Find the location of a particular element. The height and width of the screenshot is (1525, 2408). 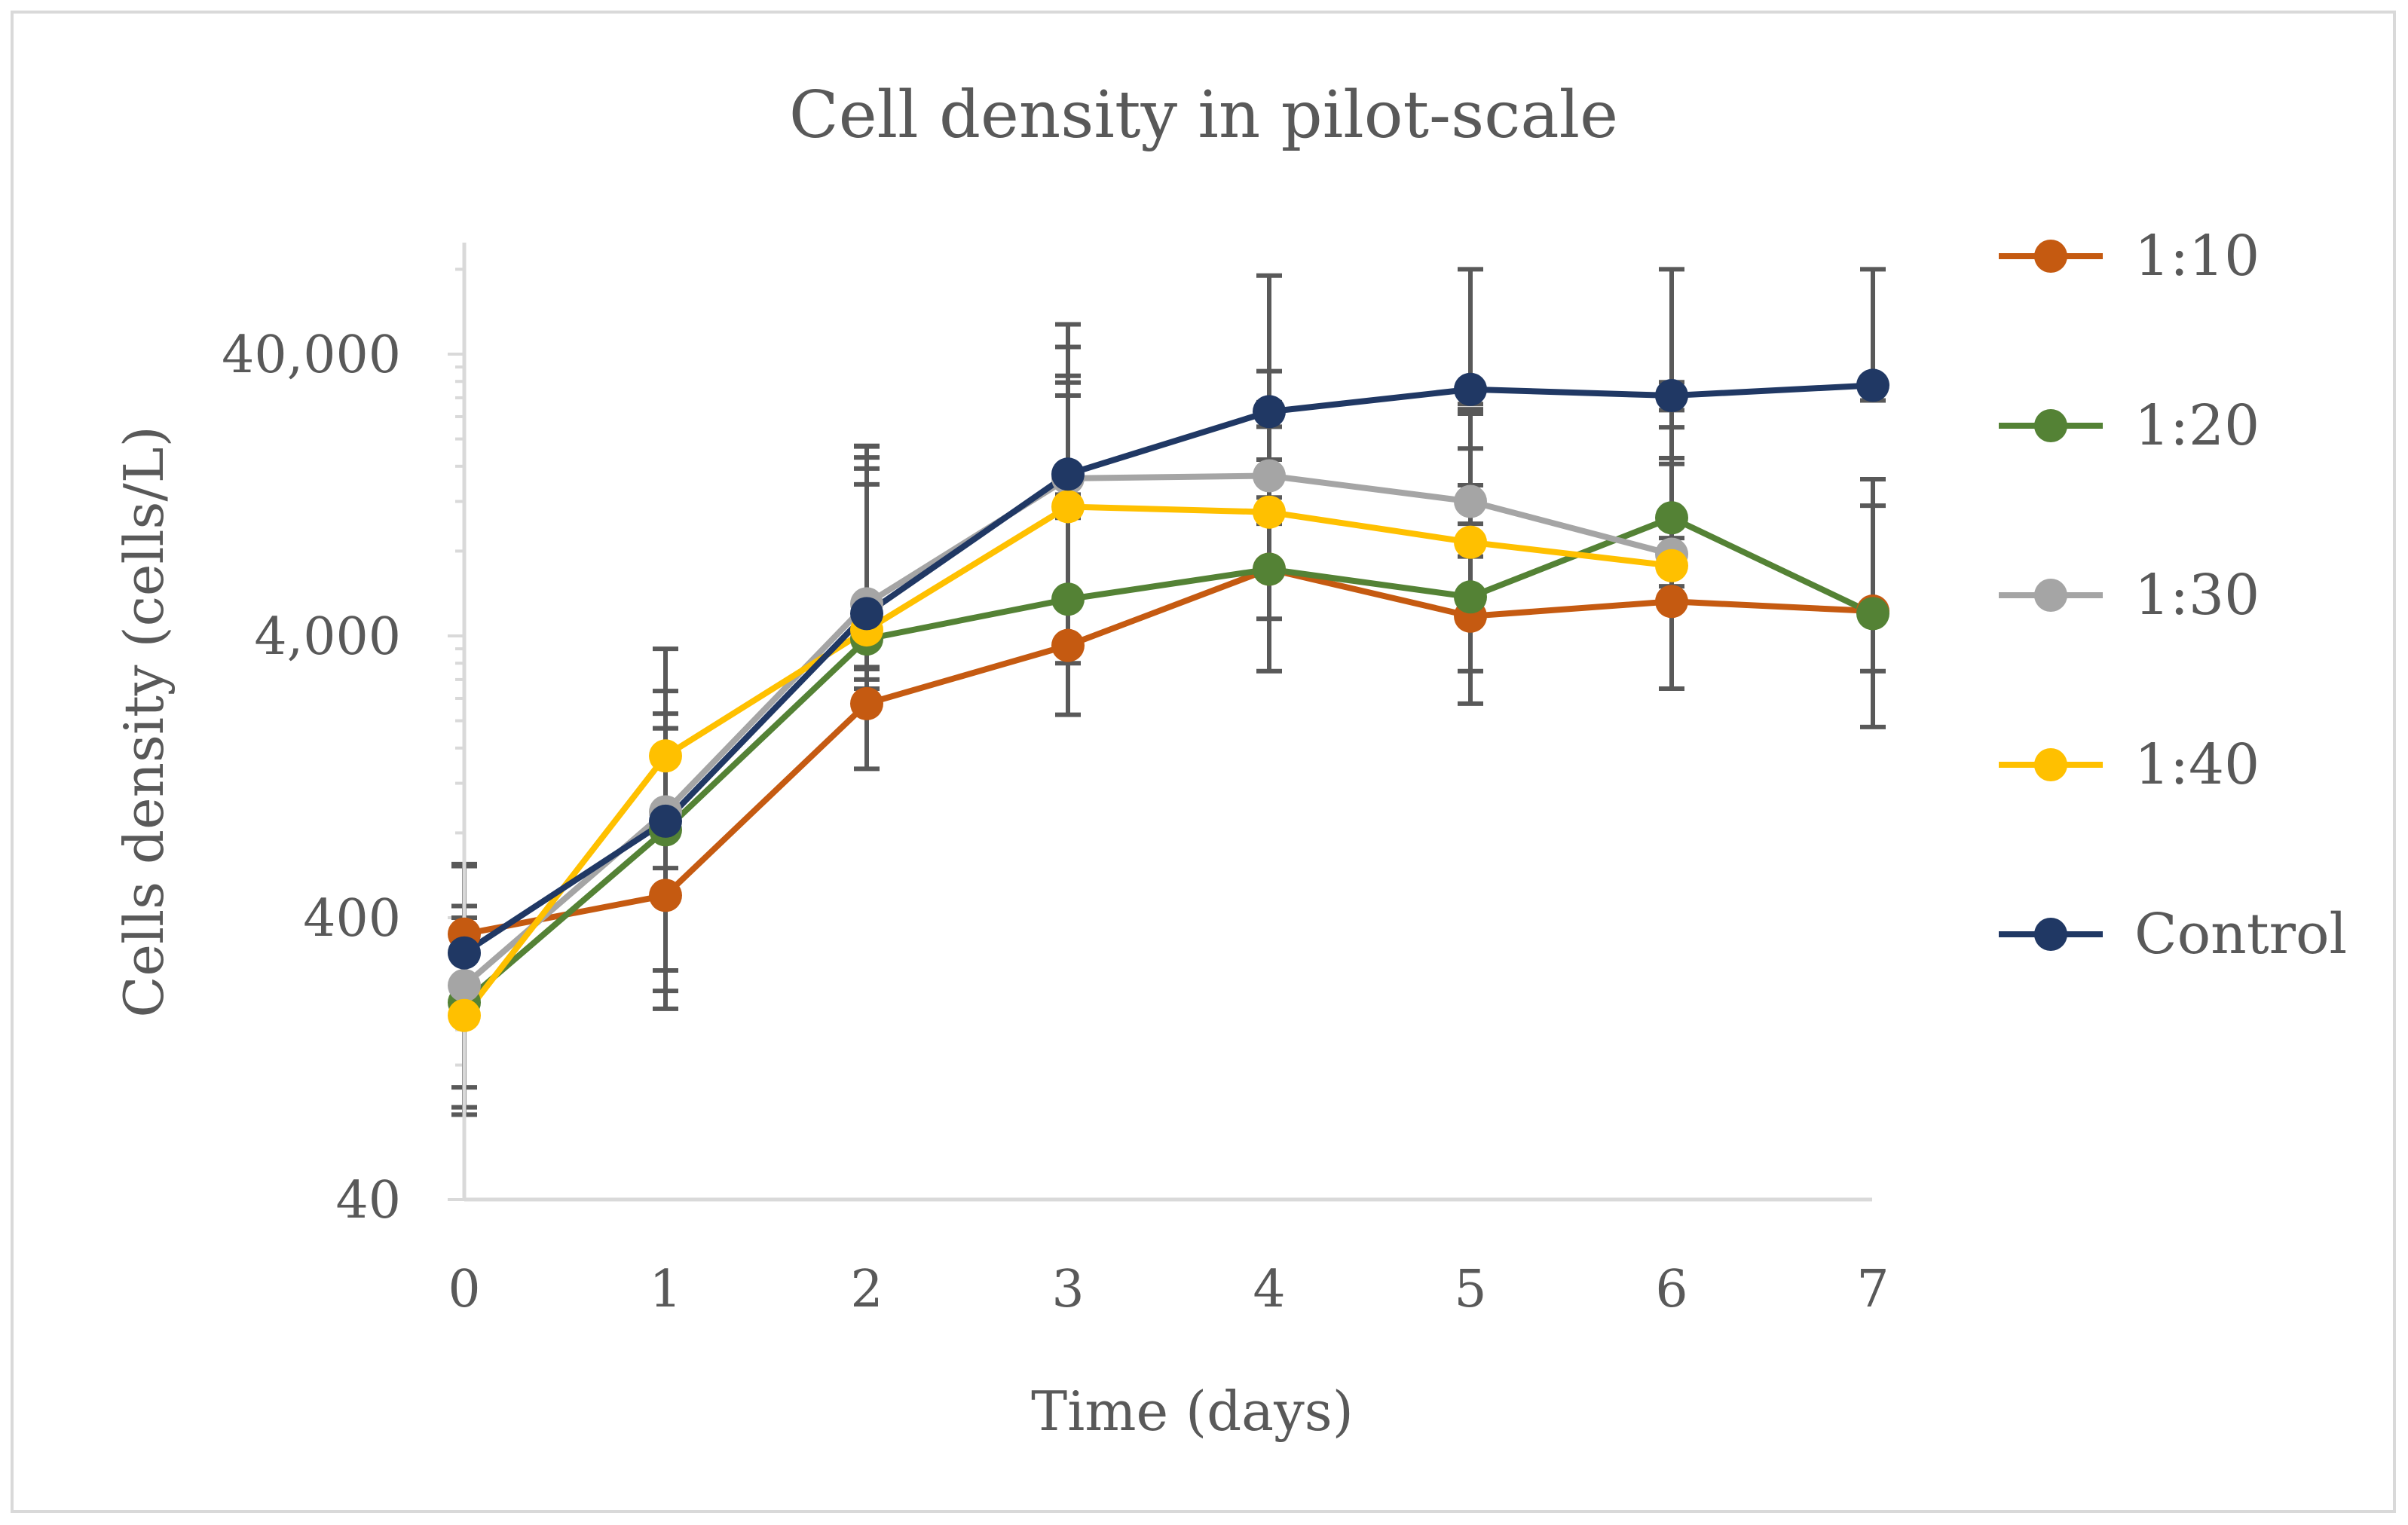

legend-label: 1:30 is located at coordinates (2197, 596).